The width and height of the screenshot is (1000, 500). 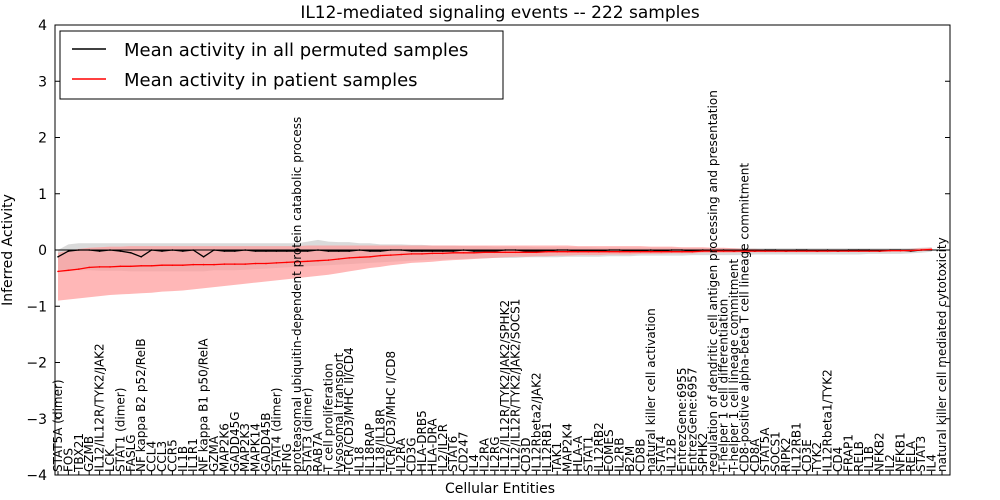 I want to click on x-tick-label: MAP2K3, so click(x=245, y=447).